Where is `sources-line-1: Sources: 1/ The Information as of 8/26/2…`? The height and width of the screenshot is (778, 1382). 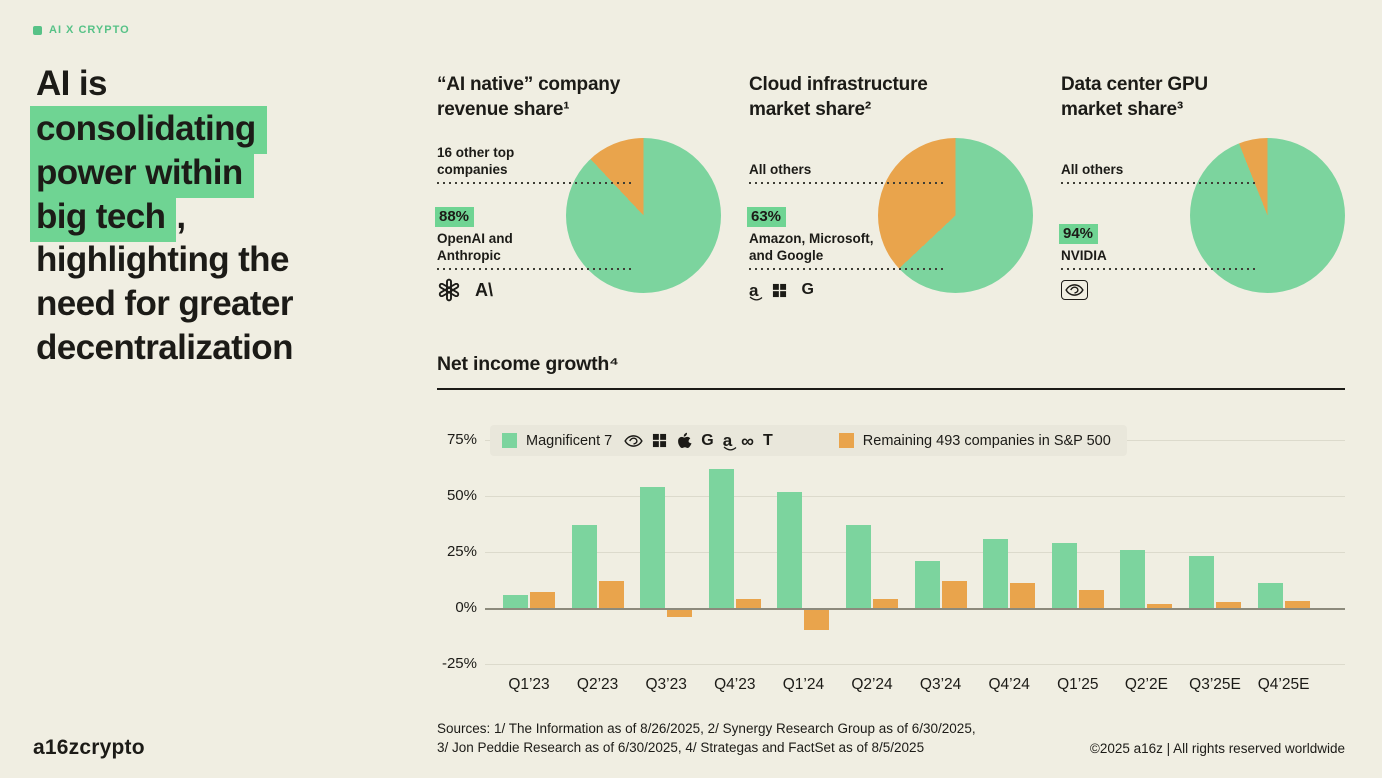
sources-line-1: Sources: 1/ The Information as of 8/26/2… is located at coordinates (706, 728).